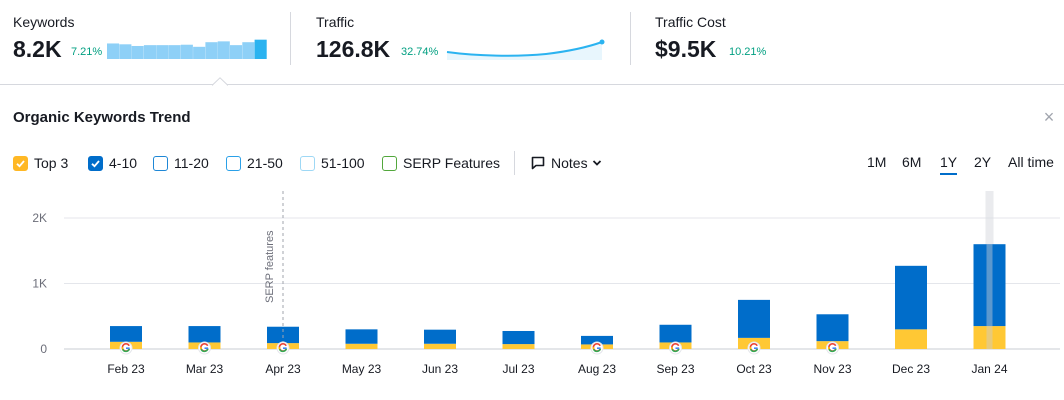 The height and width of the screenshot is (400, 1064). Describe the element at coordinates (452, 163) in the screenshot. I see `filter-label: SERP Features` at that location.